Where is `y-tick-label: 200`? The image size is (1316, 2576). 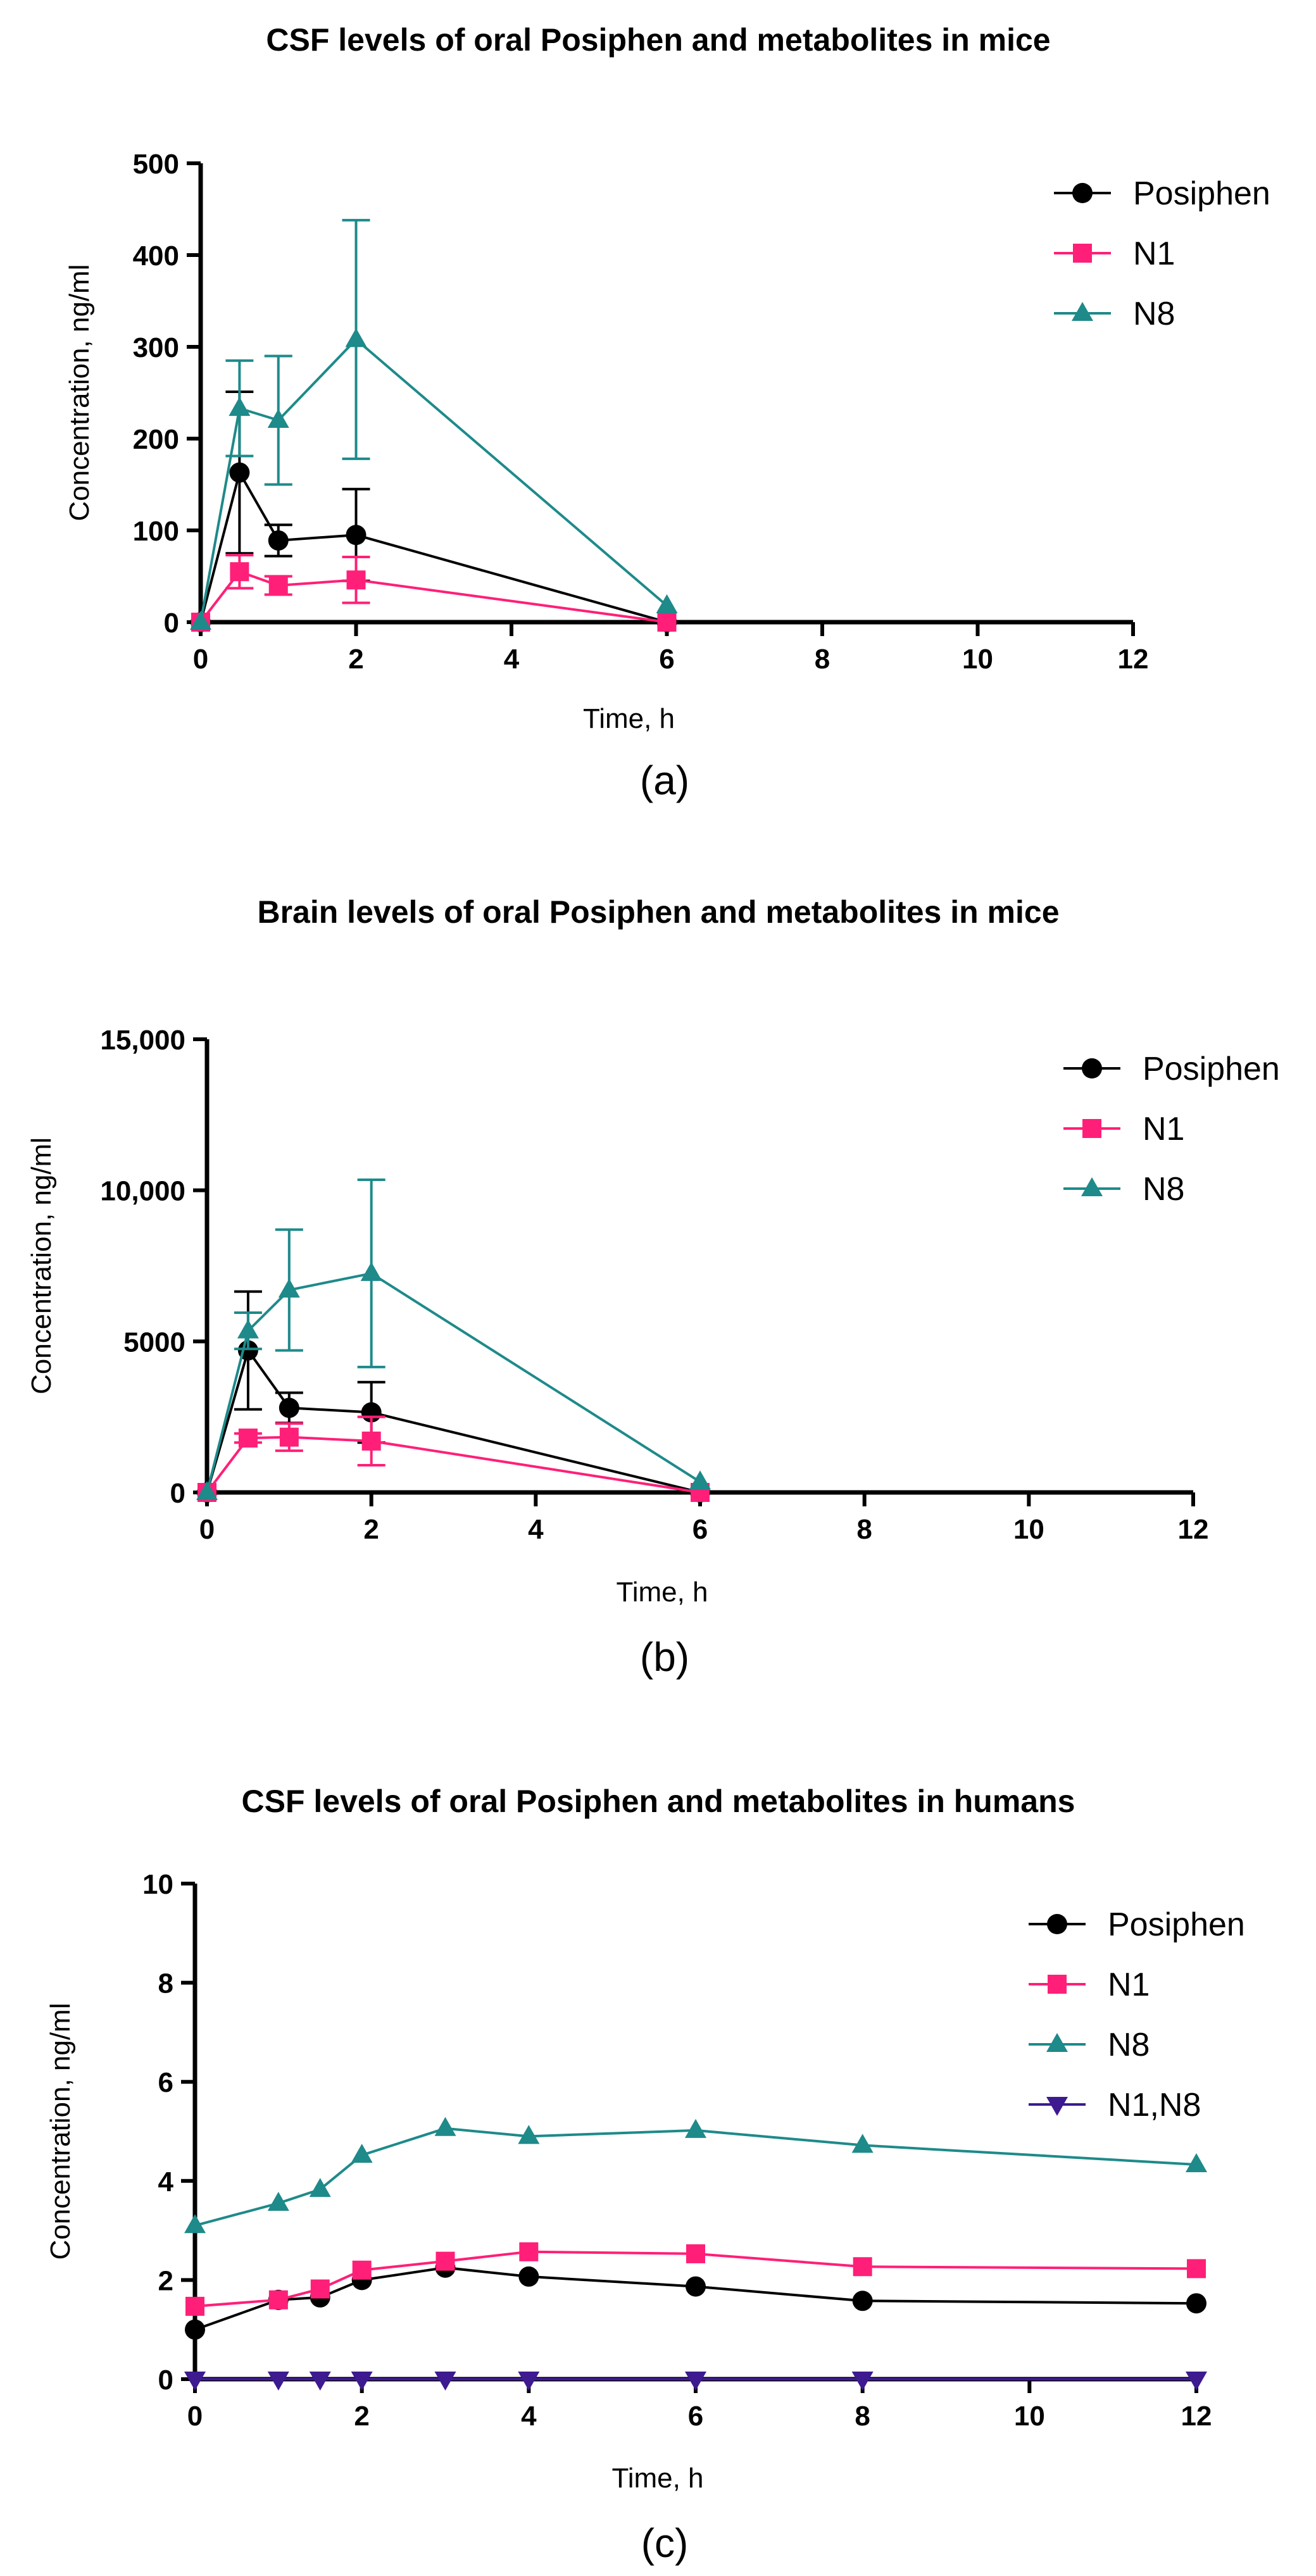 y-tick-label: 200 is located at coordinates (156, 439).